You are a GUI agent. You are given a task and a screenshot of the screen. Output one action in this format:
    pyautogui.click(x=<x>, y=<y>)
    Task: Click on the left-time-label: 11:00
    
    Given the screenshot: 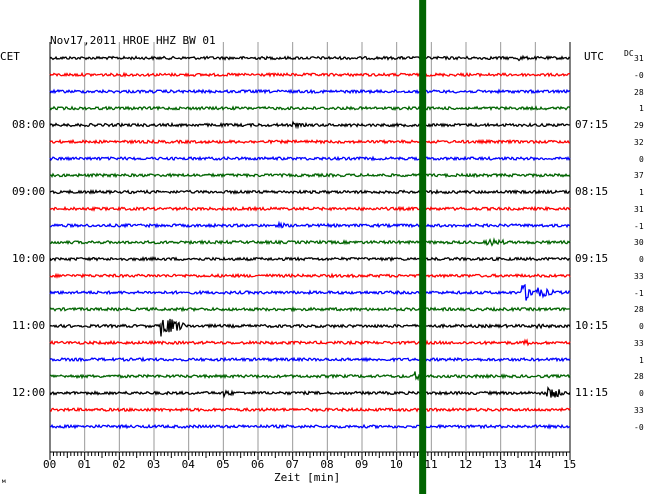 What is the action you would take?
    pyautogui.click(x=29, y=325)
    